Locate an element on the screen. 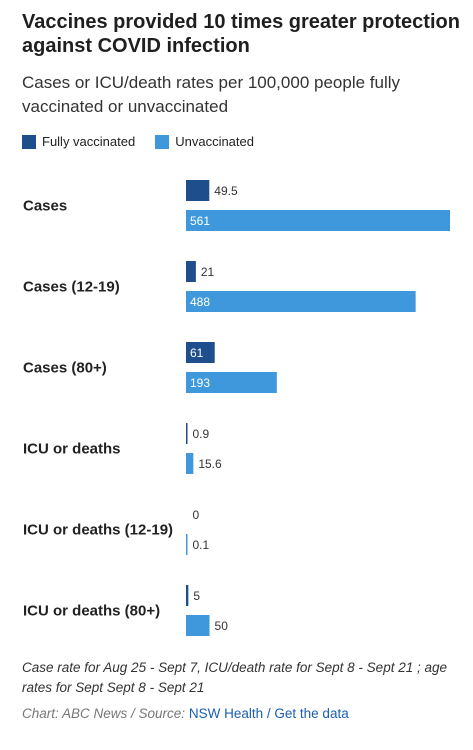  bar-unvaccinated-cases is located at coordinates (318, 220).